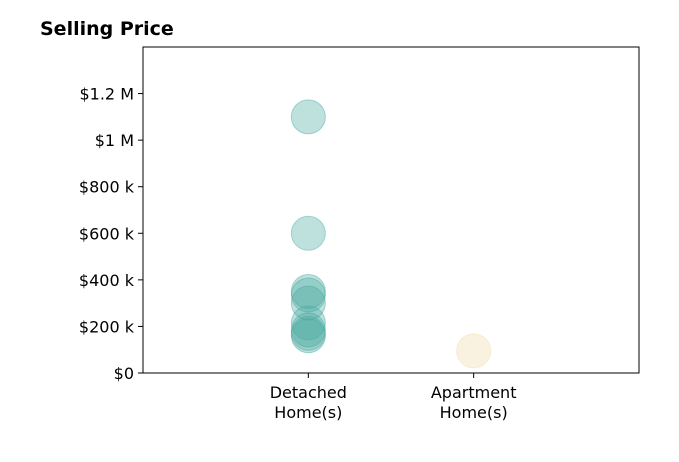 This screenshot has height=462, width=679. Describe the element at coordinates (107, 326) in the screenshot. I see `y-tick-label: $200 k` at that location.